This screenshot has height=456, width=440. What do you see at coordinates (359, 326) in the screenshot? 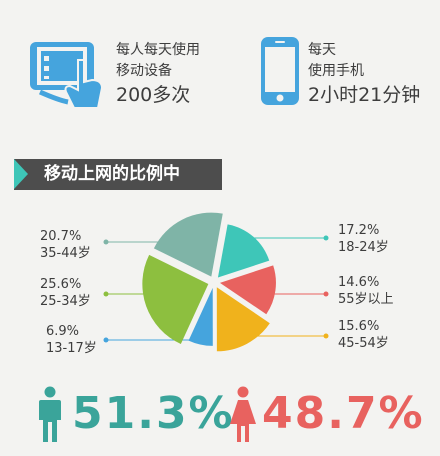
I see `label-45-54-value: 15.6%` at bounding box center [359, 326].